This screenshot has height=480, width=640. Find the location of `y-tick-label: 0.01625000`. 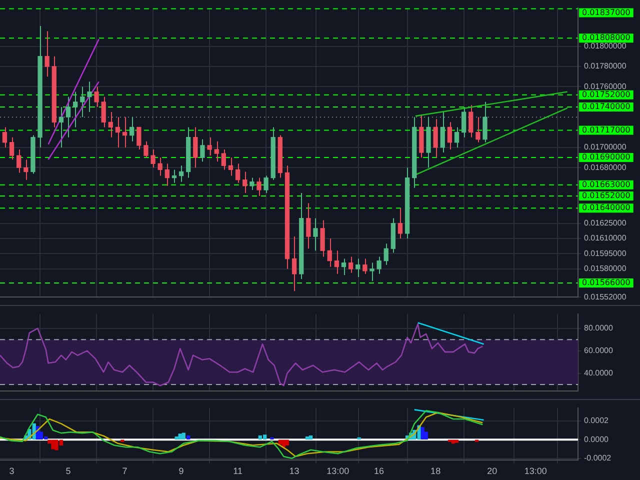

y-tick-label: 0.01625000 is located at coordinates (605, 223).